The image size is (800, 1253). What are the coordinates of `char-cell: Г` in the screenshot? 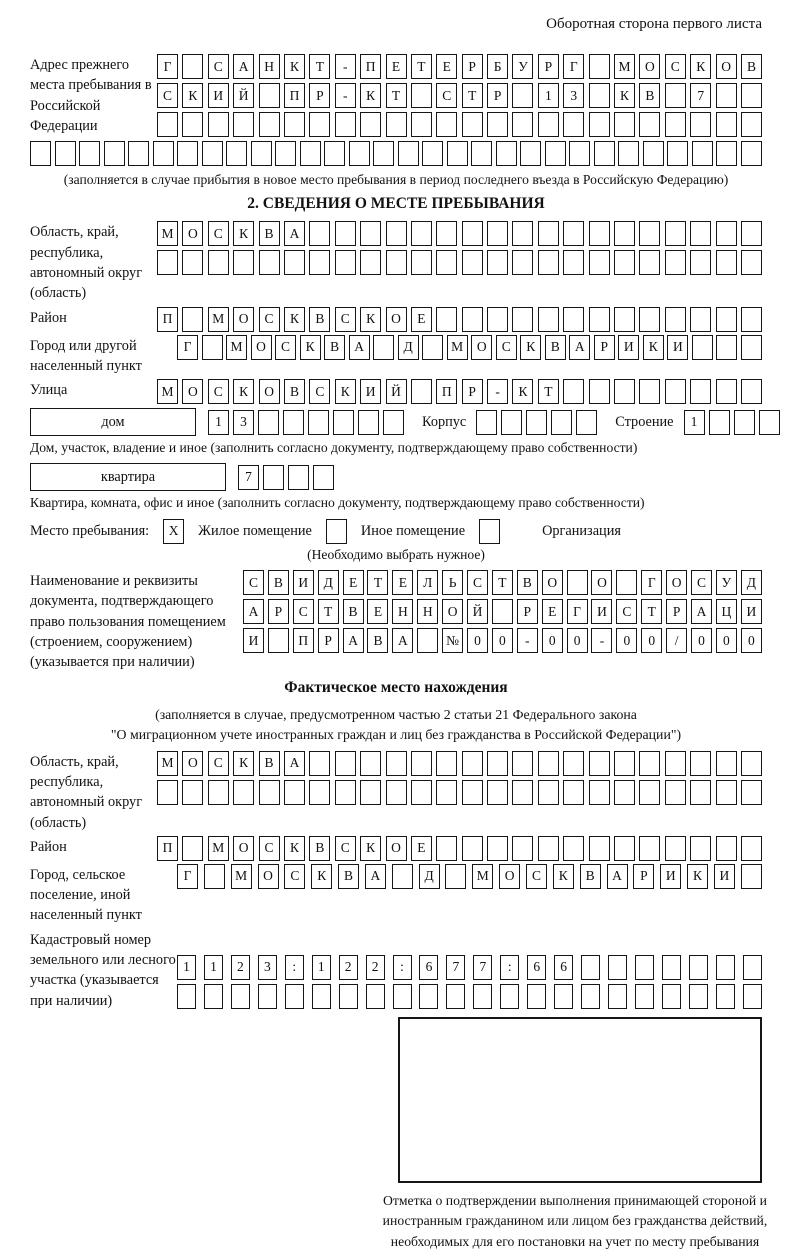 It's located at (187, 347).